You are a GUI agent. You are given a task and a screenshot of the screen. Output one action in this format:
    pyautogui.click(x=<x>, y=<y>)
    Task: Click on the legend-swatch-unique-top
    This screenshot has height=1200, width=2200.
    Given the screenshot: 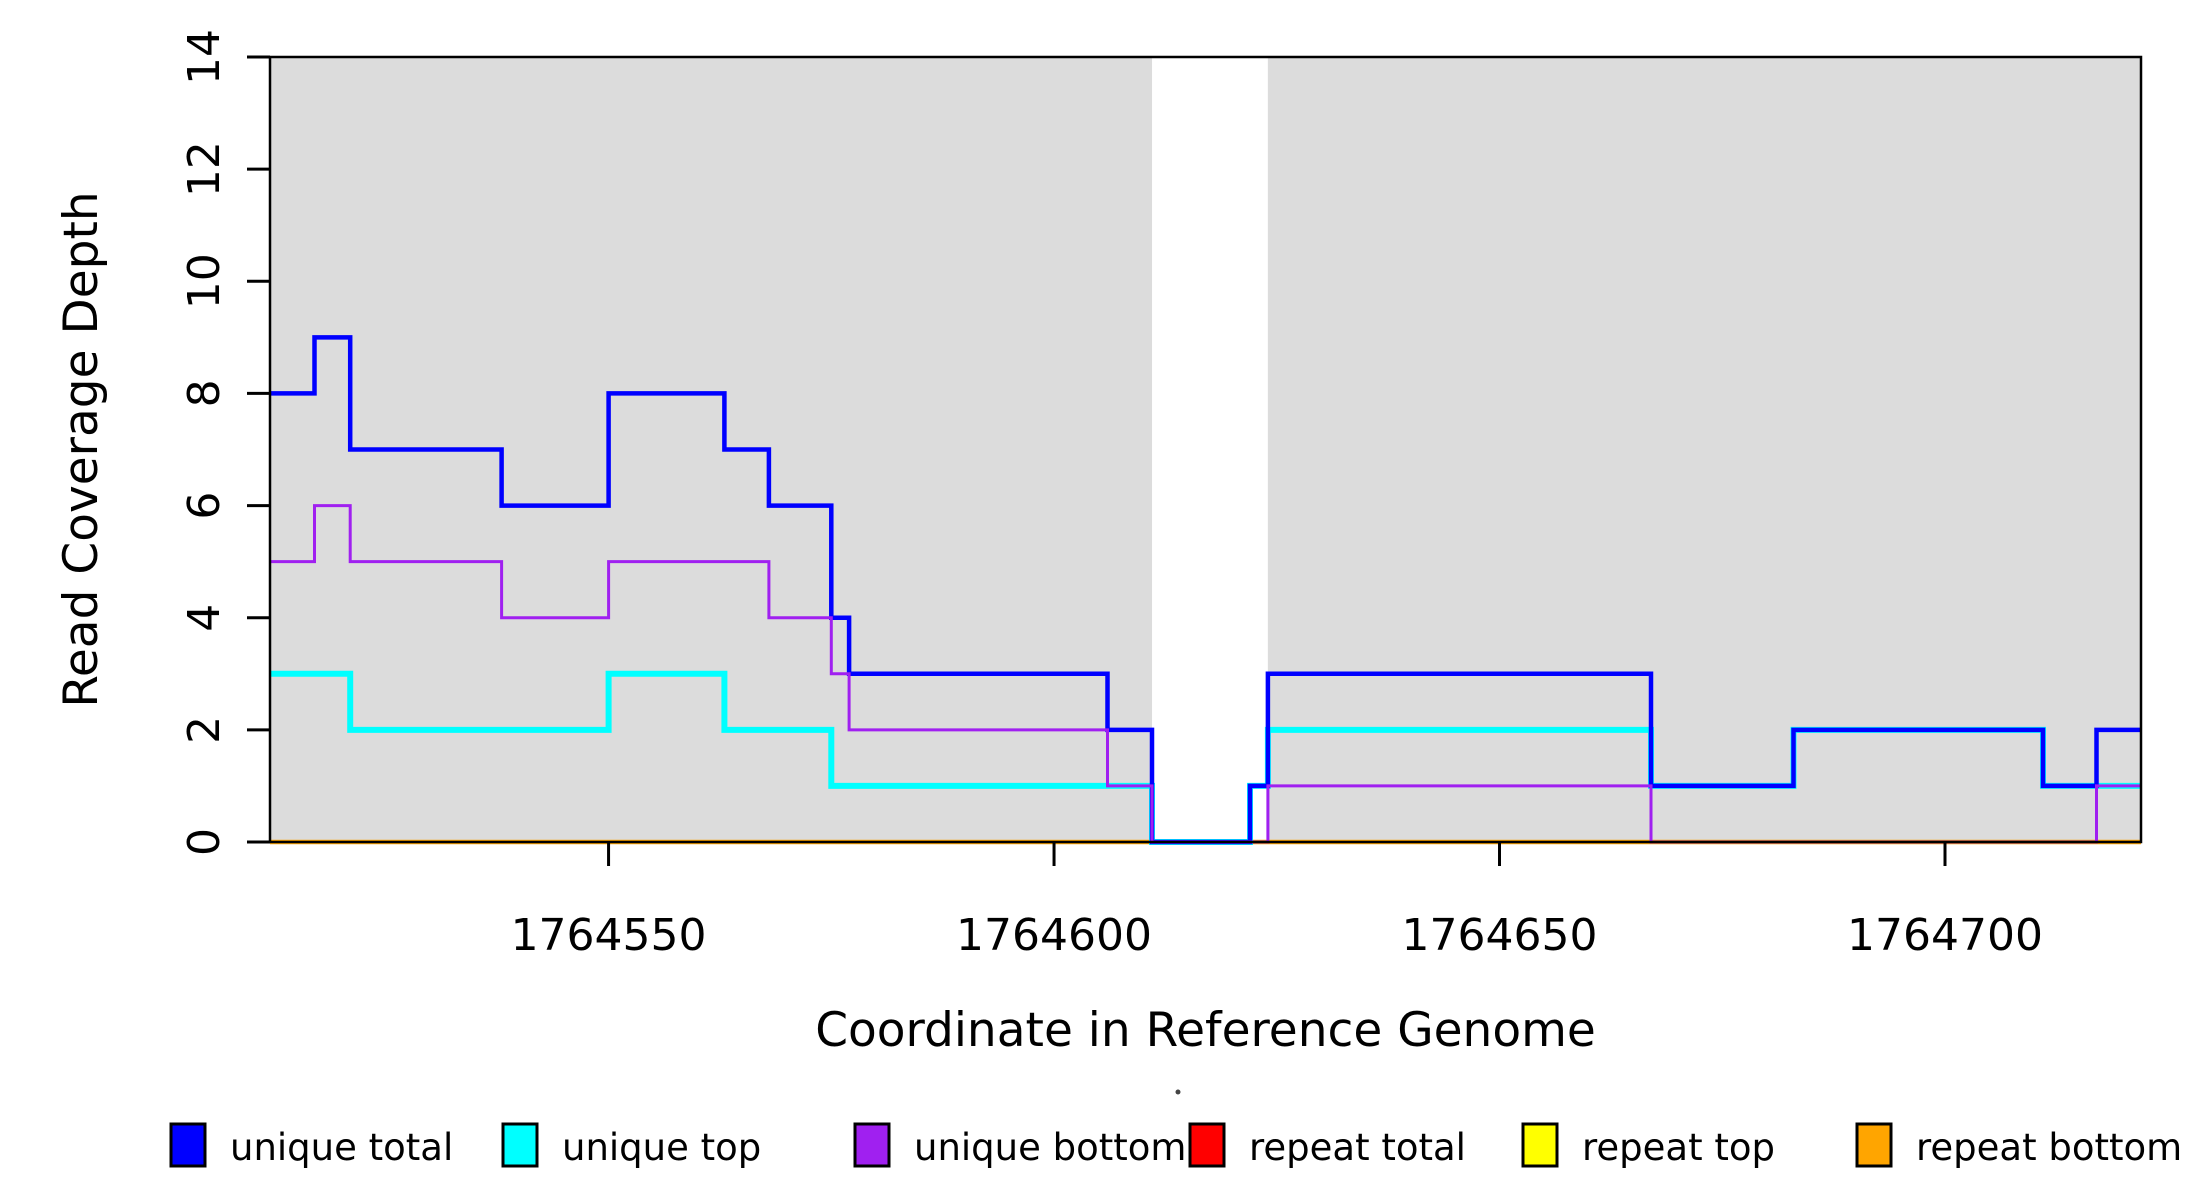 What is the action you would take?
    pyautogui.click(x=520, y=1145)
    